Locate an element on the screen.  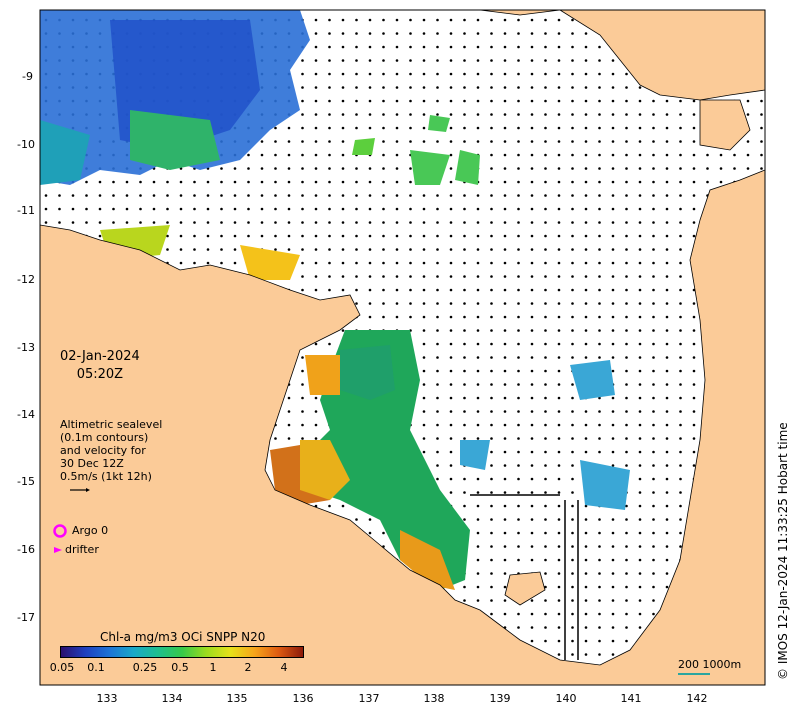
lat-tick: -13 is located at coordinates (26, 347).